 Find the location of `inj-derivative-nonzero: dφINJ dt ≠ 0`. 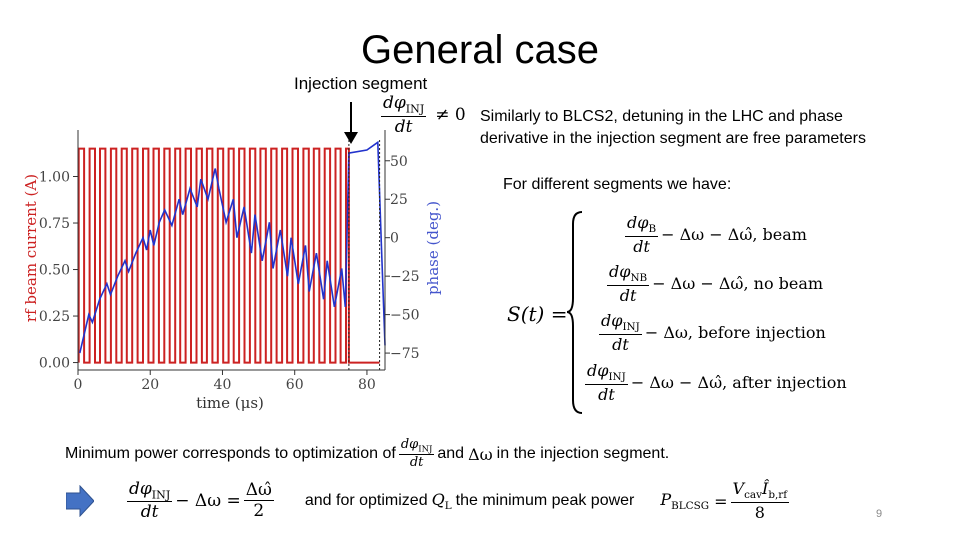

inj-derivative-nonzero: dφINJ dt ≠ 0 is located at coordinates (422, 115).